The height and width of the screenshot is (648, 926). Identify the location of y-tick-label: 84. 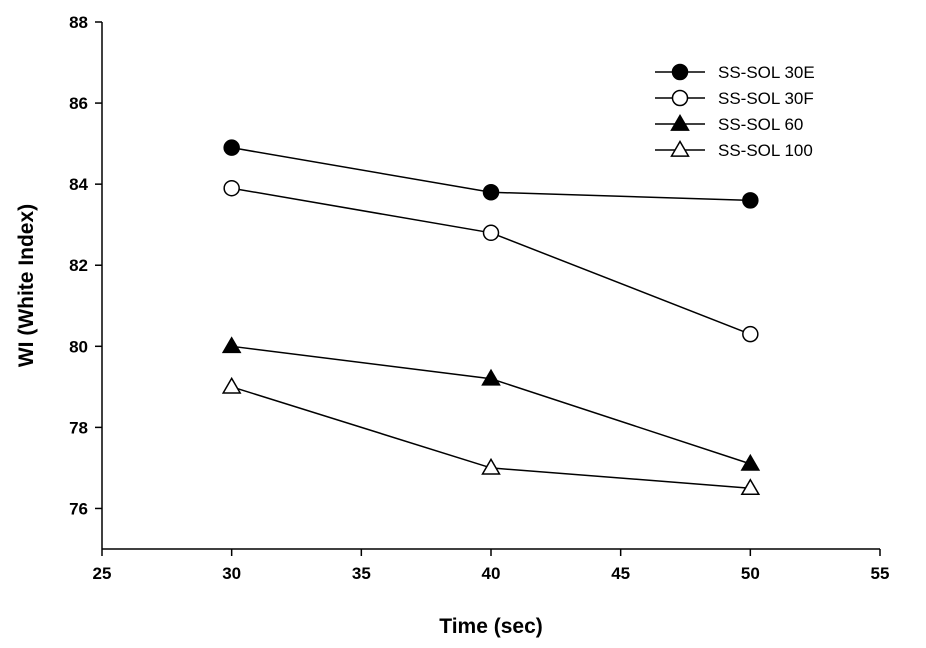
(78, 184).